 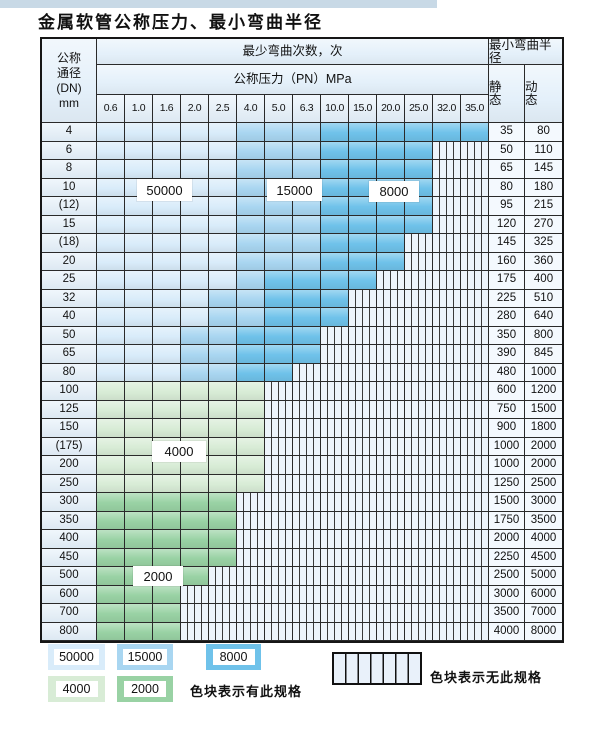 I want to click on pressure-tick: 1.6, so click(x=167, y=109).